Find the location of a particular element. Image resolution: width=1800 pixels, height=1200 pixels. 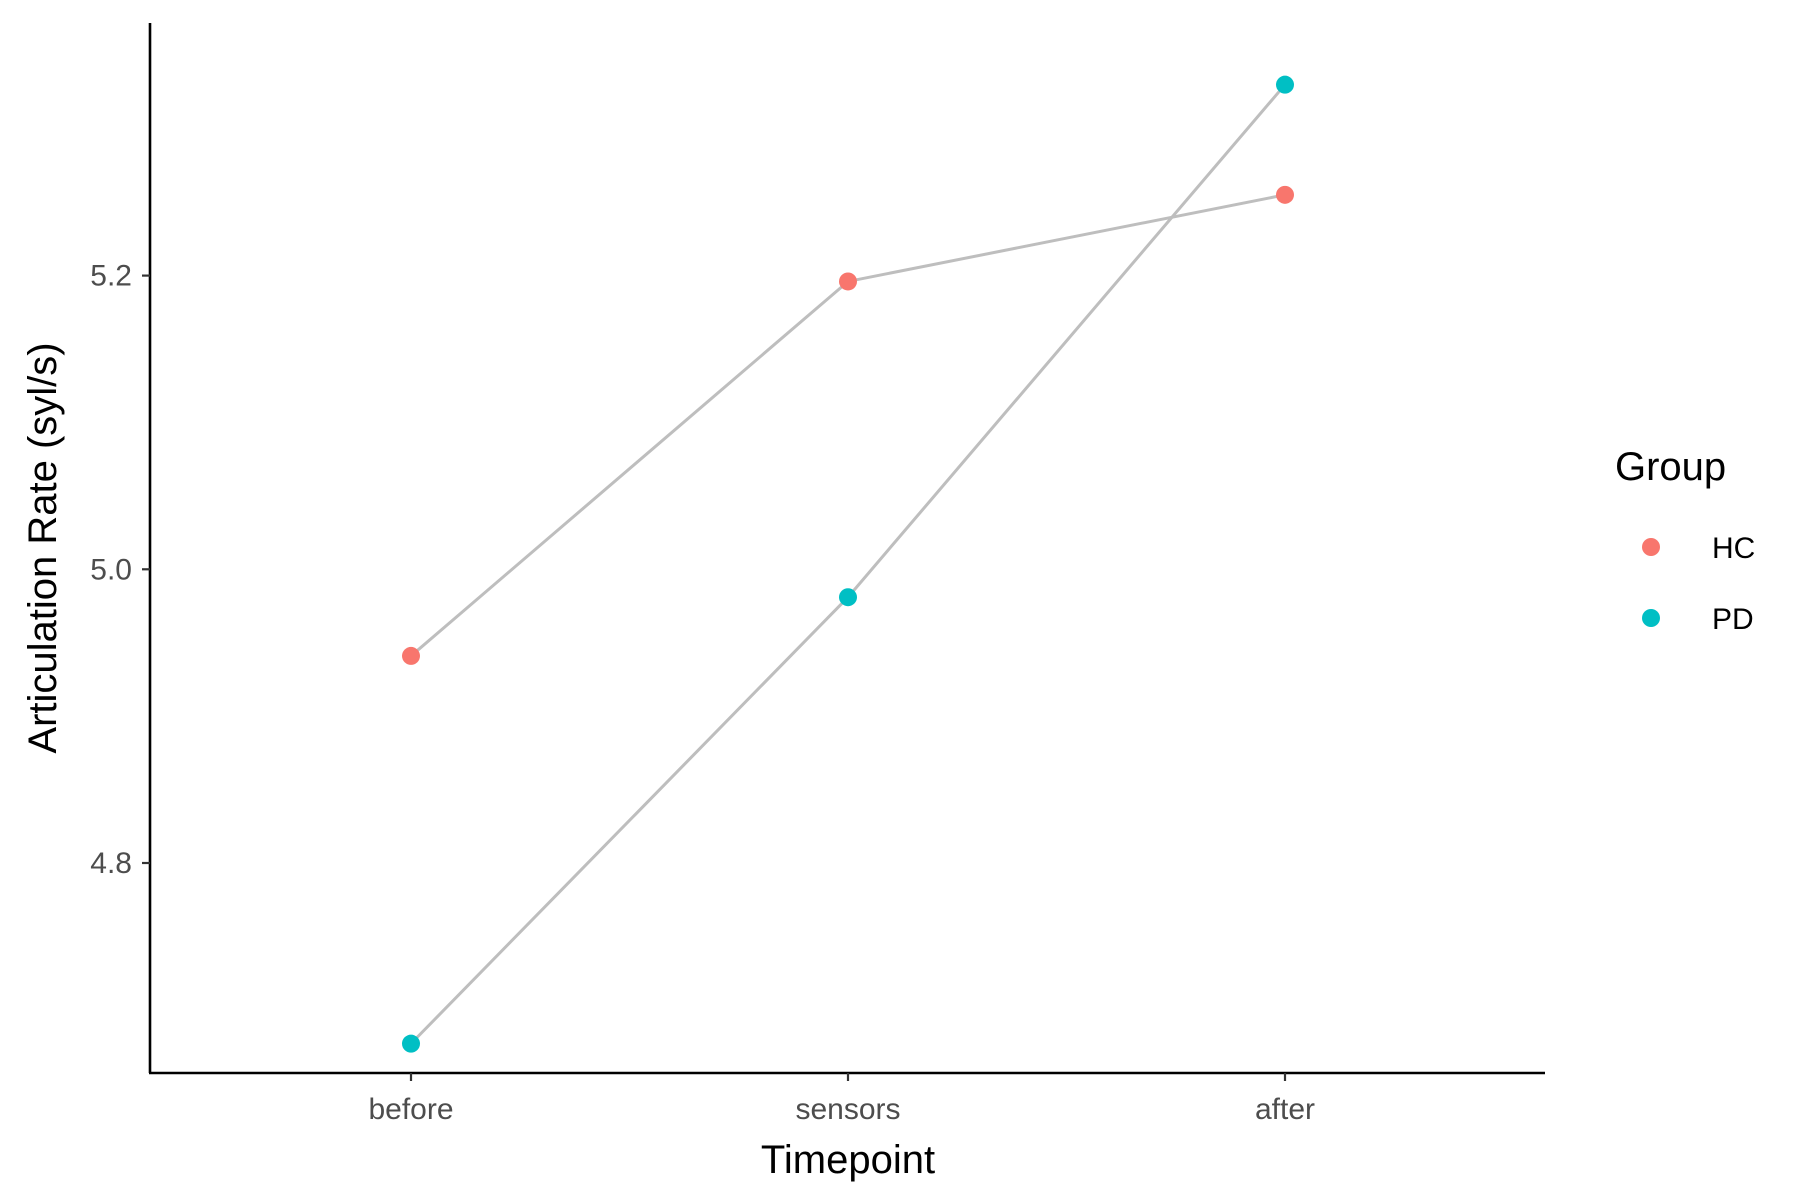

x-axis-title: Timepoint is located at coordinates (848, 1160).